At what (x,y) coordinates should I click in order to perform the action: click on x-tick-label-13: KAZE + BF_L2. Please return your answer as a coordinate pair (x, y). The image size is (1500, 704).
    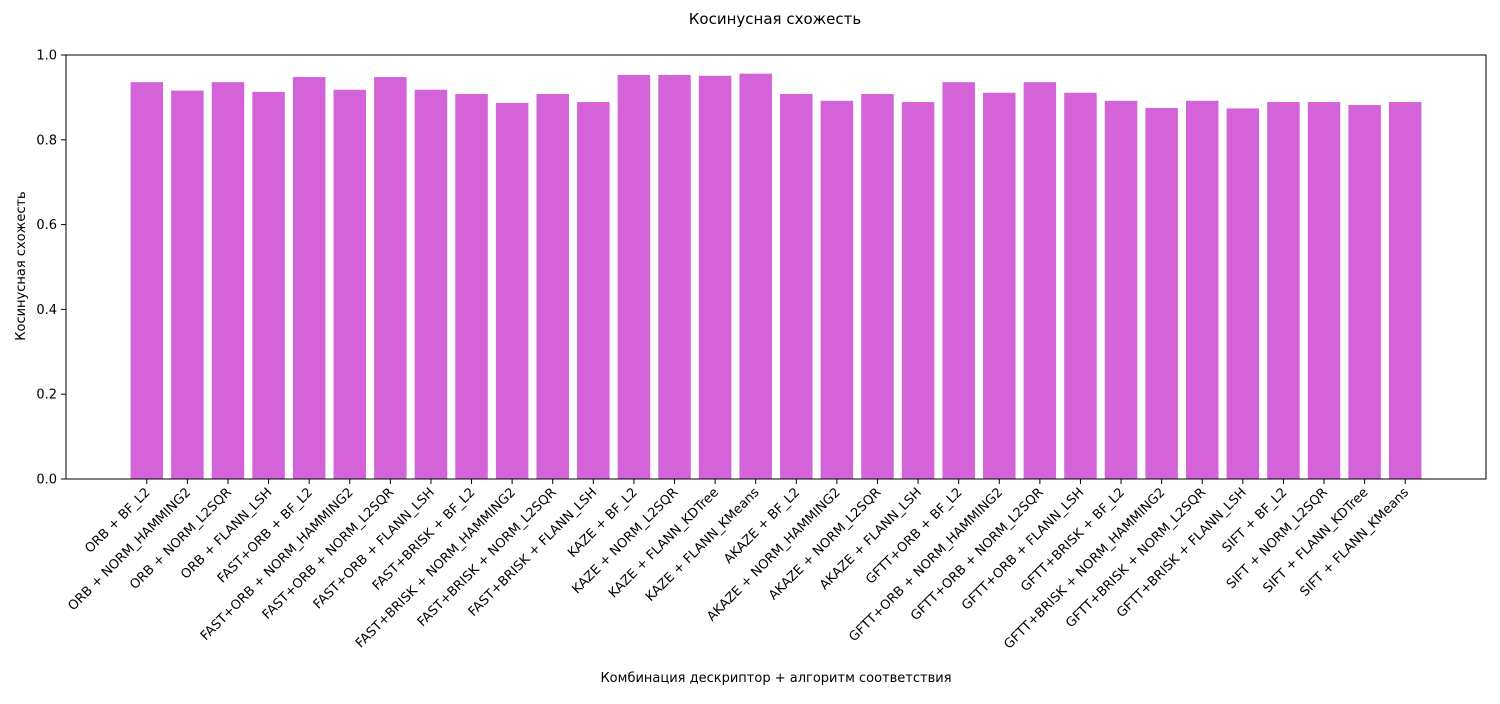
    Looking at the image, I should click on (603, 523).